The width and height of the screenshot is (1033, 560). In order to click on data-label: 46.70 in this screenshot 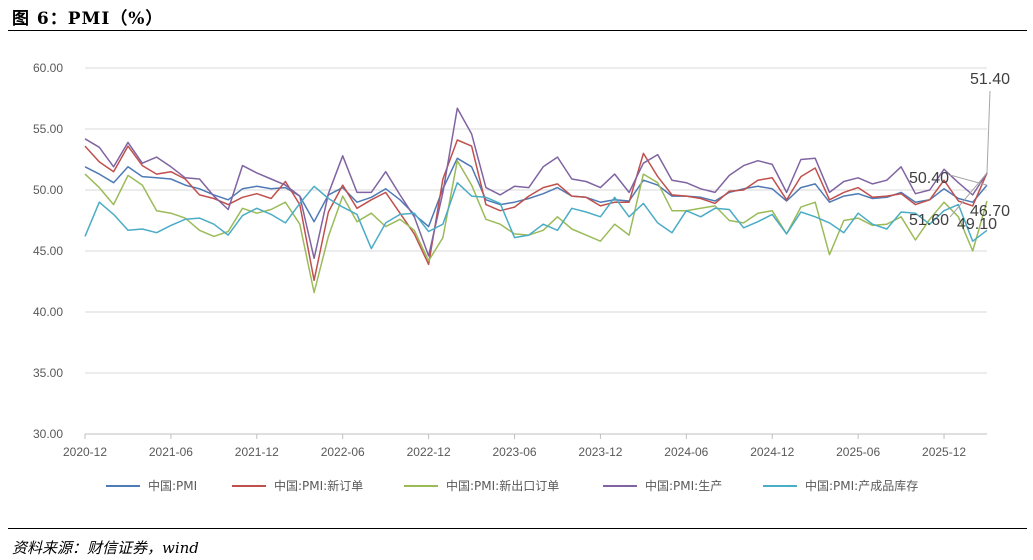, I will do `click(990, 211)`.